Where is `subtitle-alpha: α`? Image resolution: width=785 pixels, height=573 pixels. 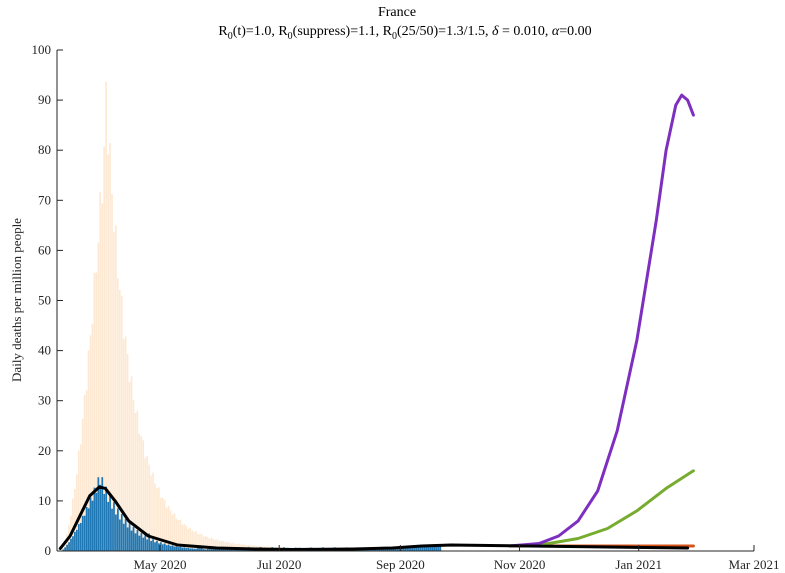 subtitle-alpha: α is located at coordinates (556, 31).